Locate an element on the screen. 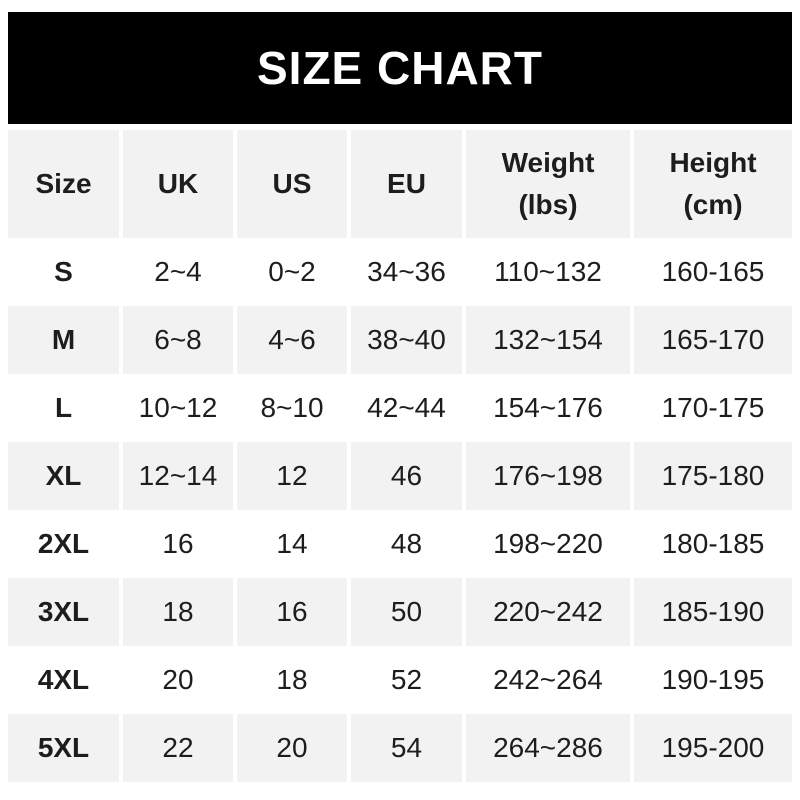 The image size is (800, 800). table-row-2xl: 2XL 16 14 48 198~220 180-185 is located at coordinates (400, 544).